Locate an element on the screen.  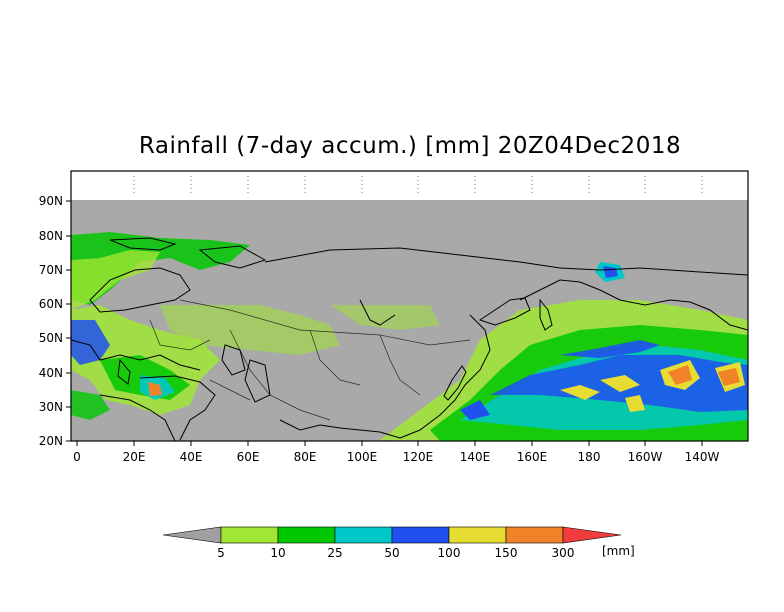
lon-label: 120E is located at coordinates (418, 457).